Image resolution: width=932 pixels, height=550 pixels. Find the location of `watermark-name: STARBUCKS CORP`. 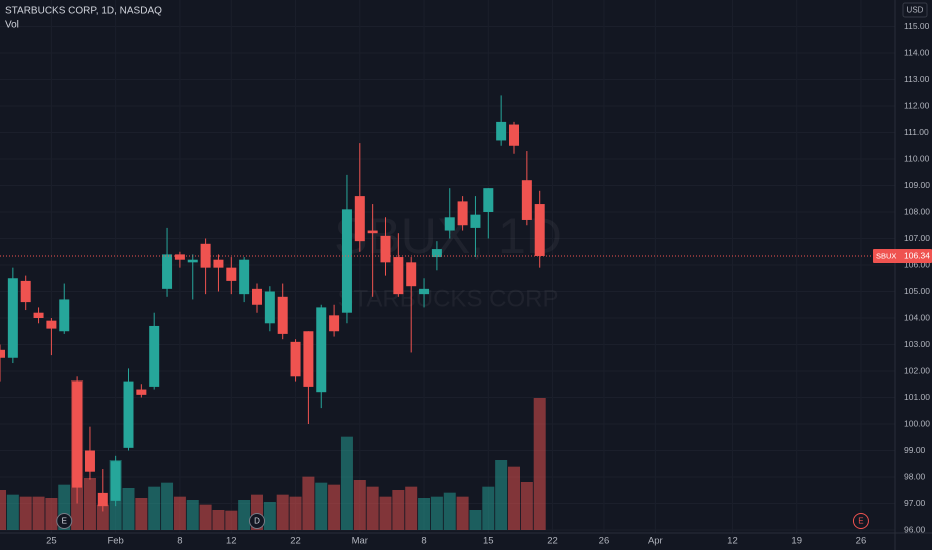

watermark-name: STARBUCKS CORP is located at coordinates (448, 298).